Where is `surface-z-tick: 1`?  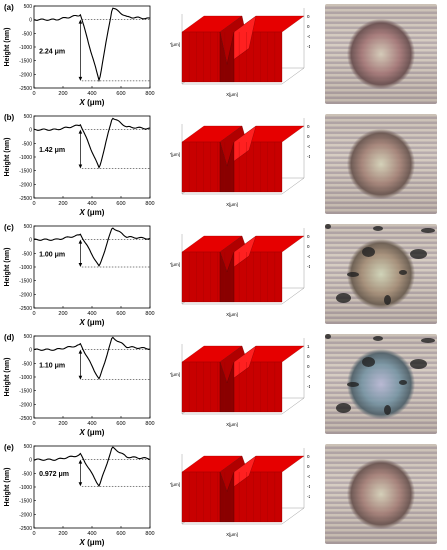 surface-z-tick: 1 is located at coordinates (308, 346).